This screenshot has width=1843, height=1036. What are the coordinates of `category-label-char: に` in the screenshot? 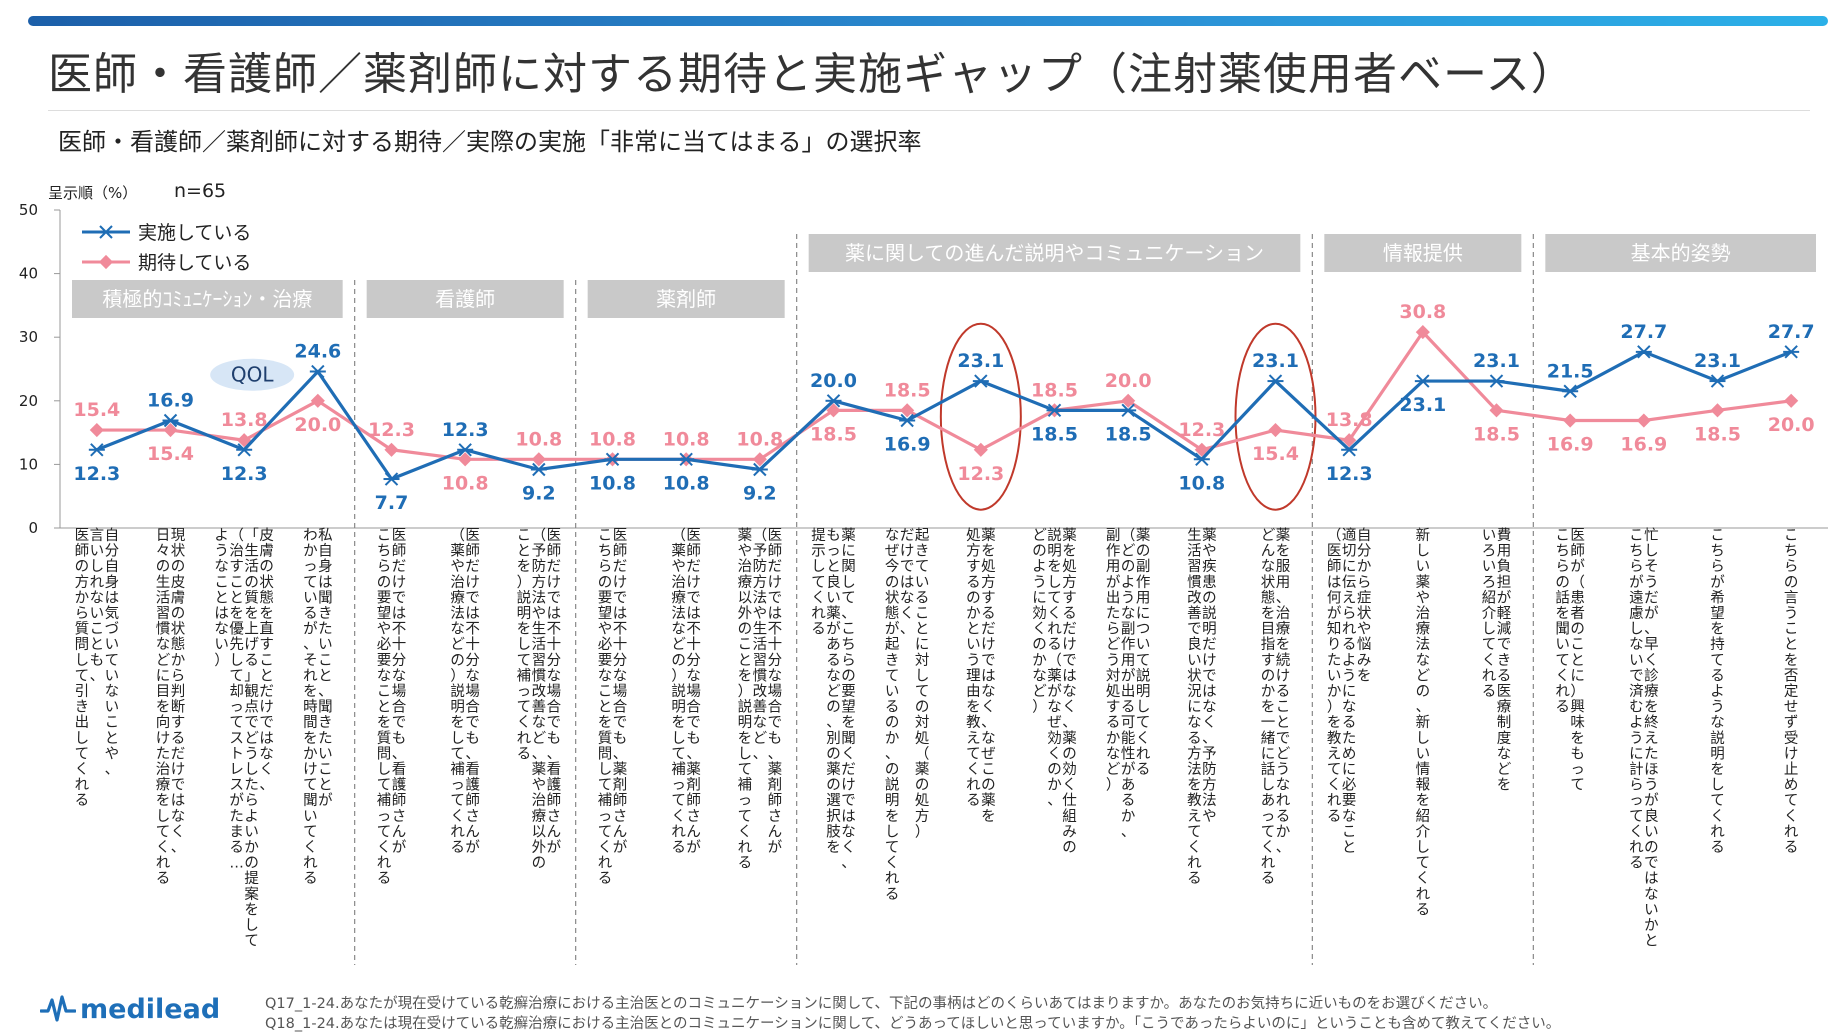 It's located at (1143, 614).